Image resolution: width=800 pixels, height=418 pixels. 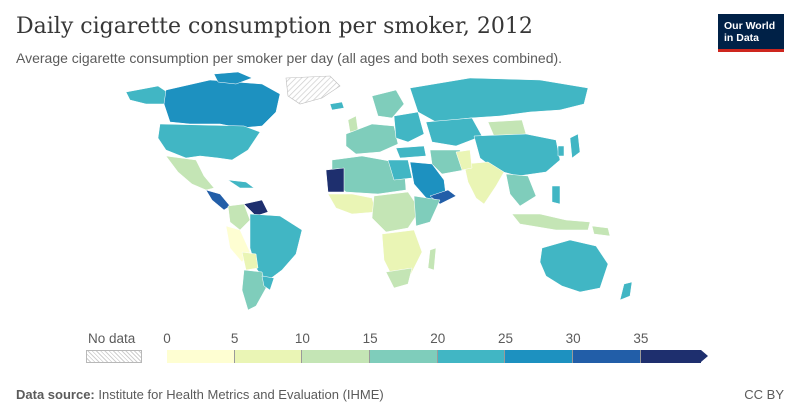 What do you see at coordinates (256, 208) in the screenshot?
I see `venezuela` at bounding box center [256, 208].